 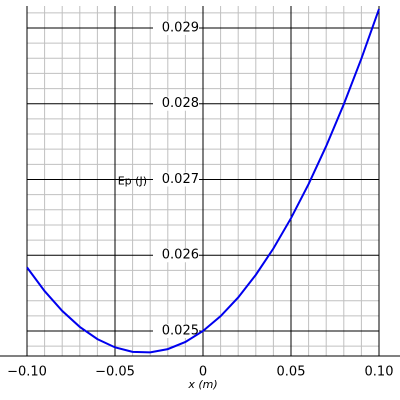 What do you see at coordinates (115, 372) in the screenshot?
I see `x-tick-label: −0.05` at bounding box center [115, 372].